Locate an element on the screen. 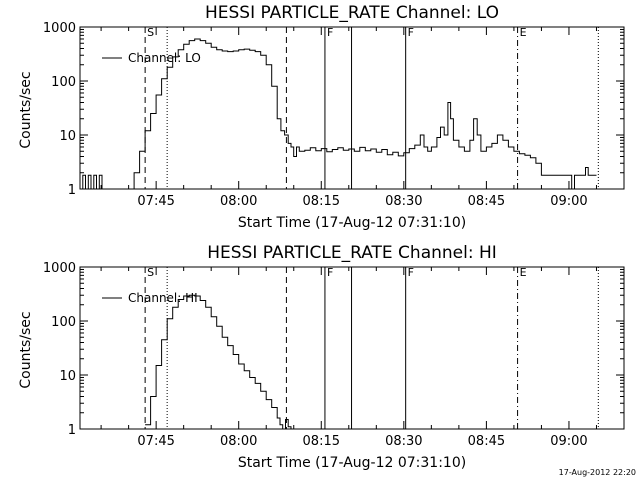 The height and width of the screenshot is (480, 640). chart-title-lo: HESSI PARTICLE_RATE Channel: LO is located at coordinates (352, 13).